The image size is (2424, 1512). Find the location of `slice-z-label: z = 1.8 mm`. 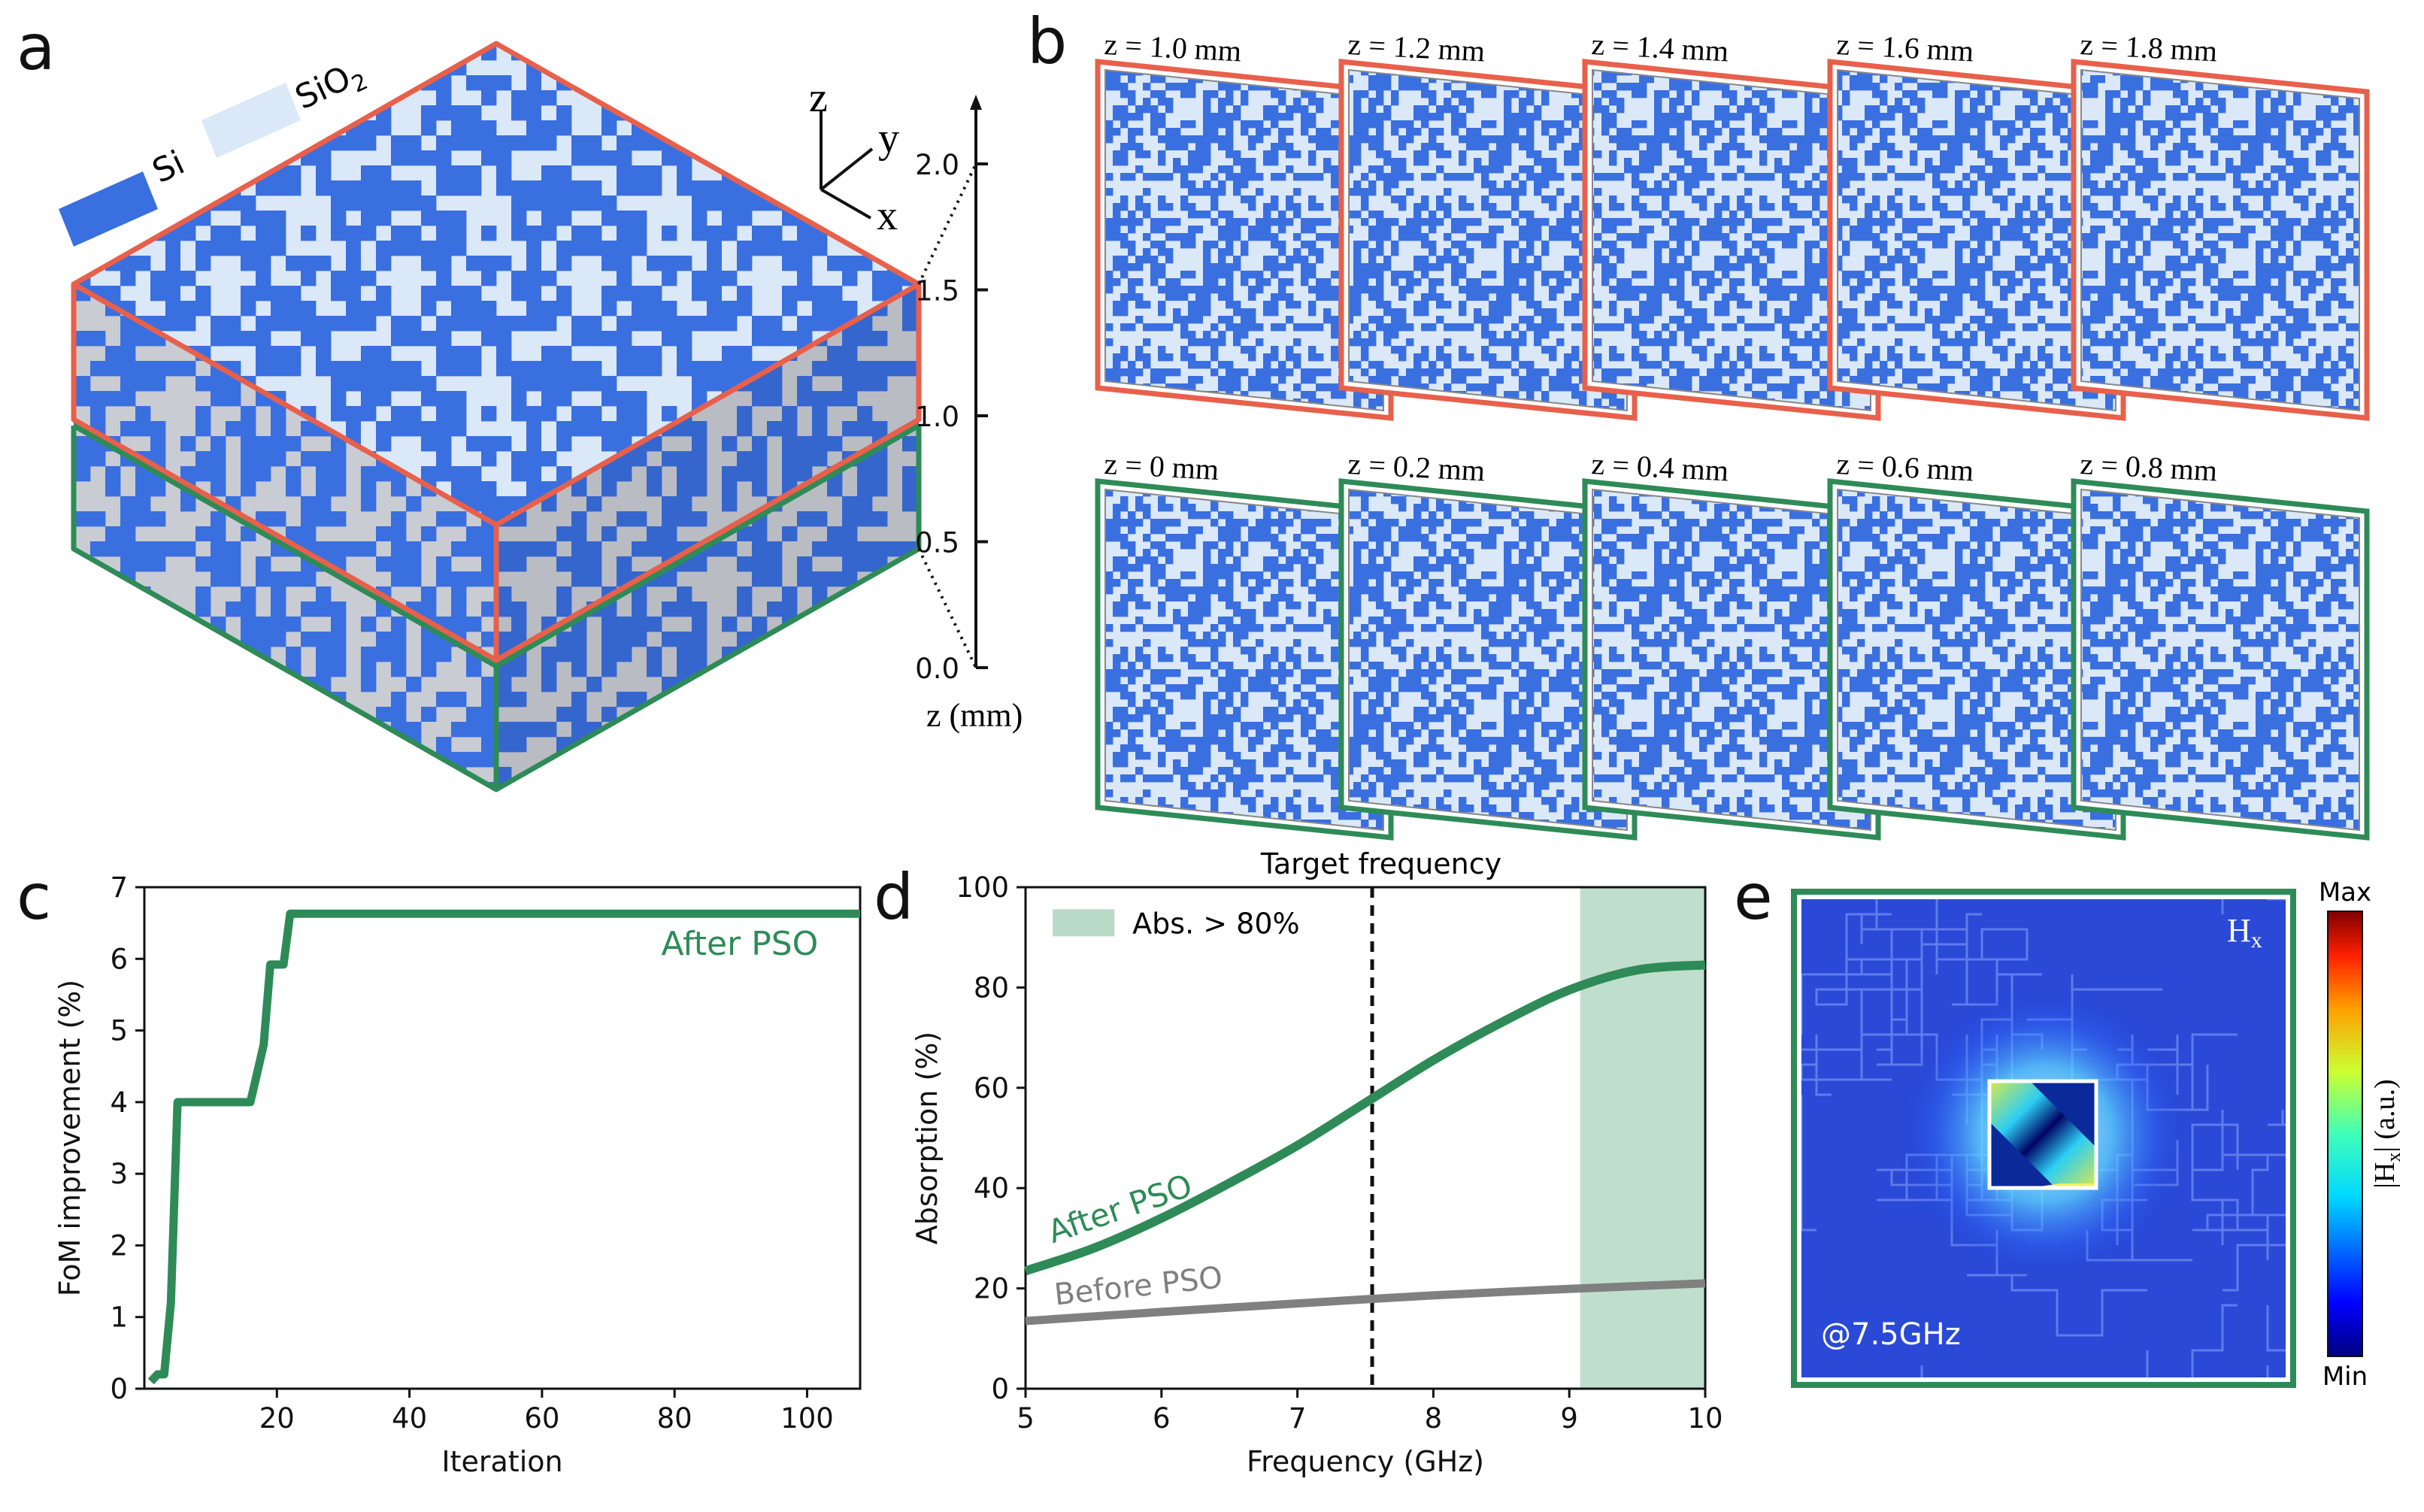

slice-z-label: z = 1.8 mm is located at coordinates (2149, 48).